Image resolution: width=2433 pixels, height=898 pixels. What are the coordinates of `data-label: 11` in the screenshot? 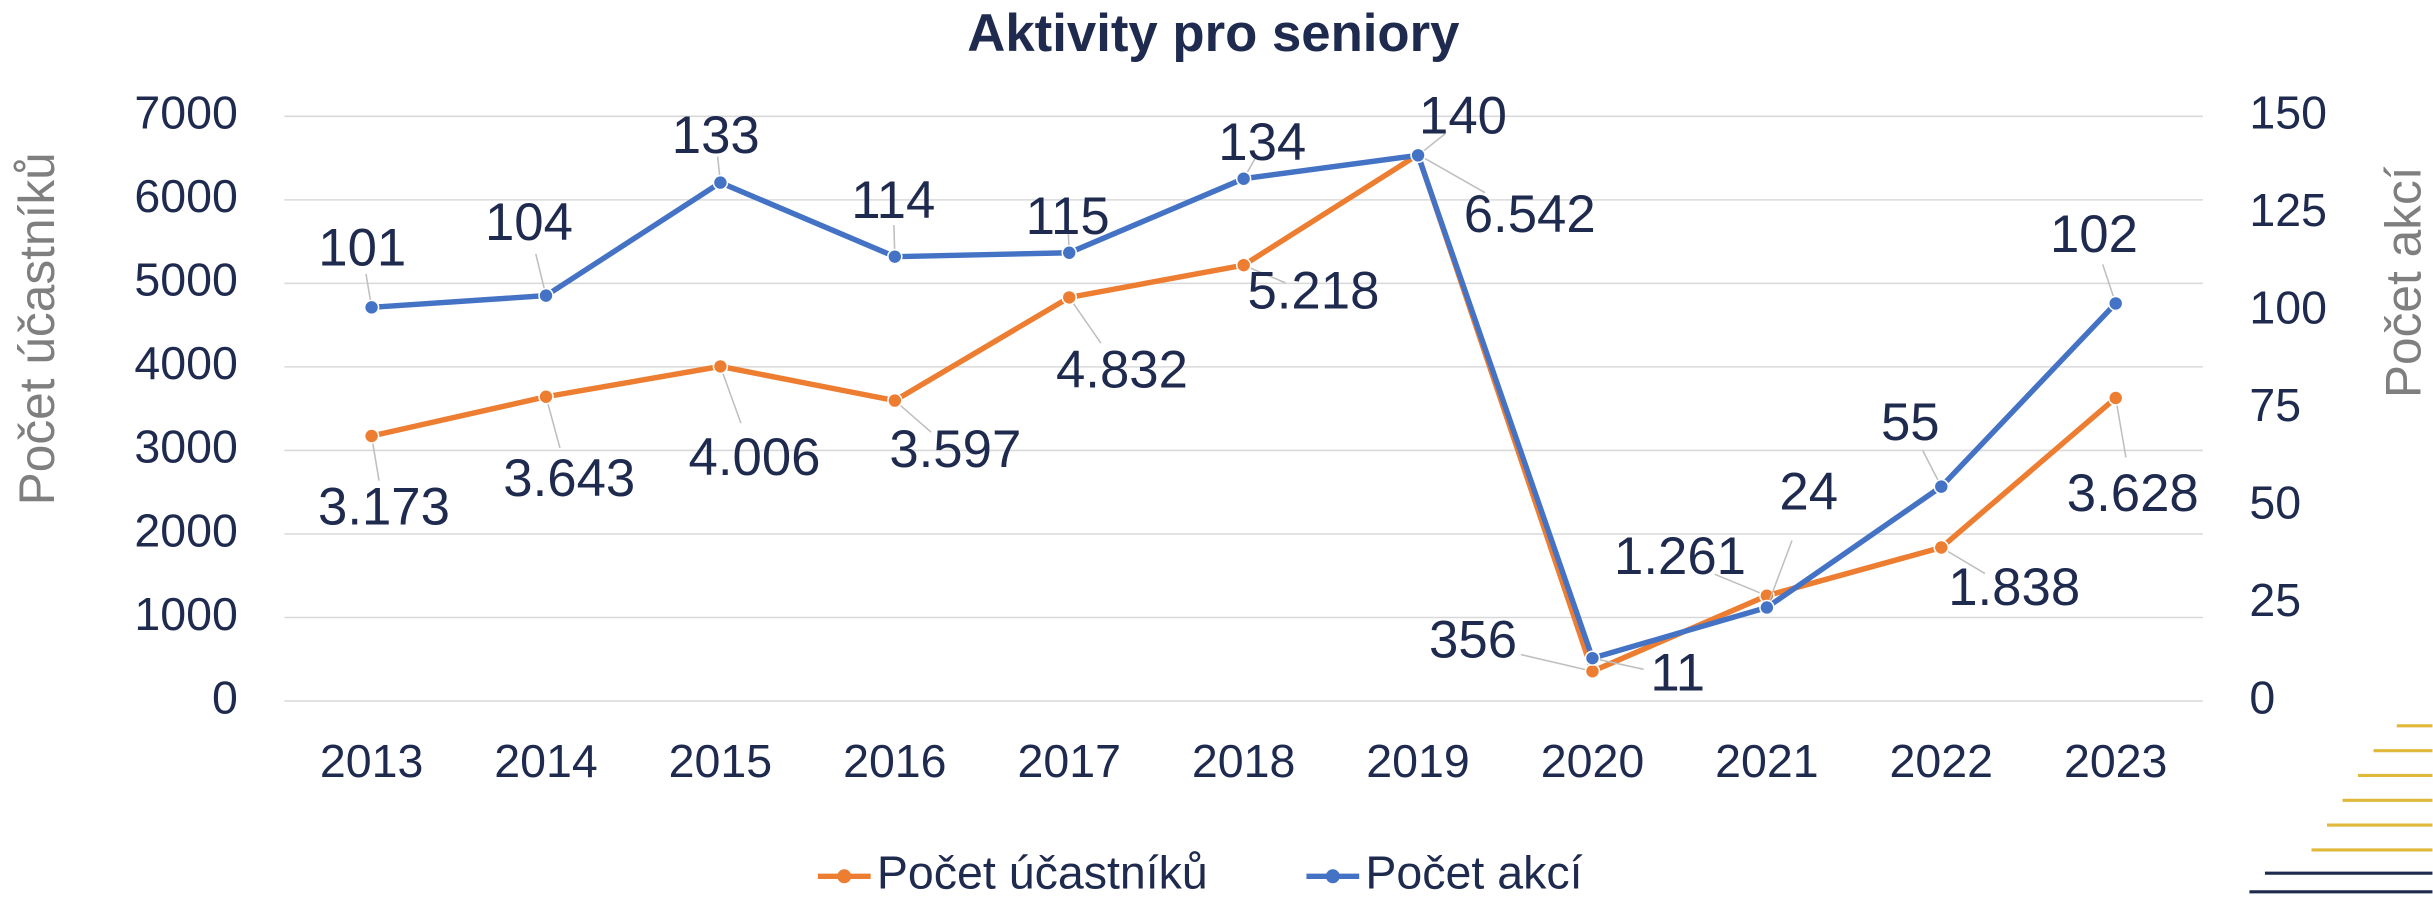 It's located at (1677, 673).